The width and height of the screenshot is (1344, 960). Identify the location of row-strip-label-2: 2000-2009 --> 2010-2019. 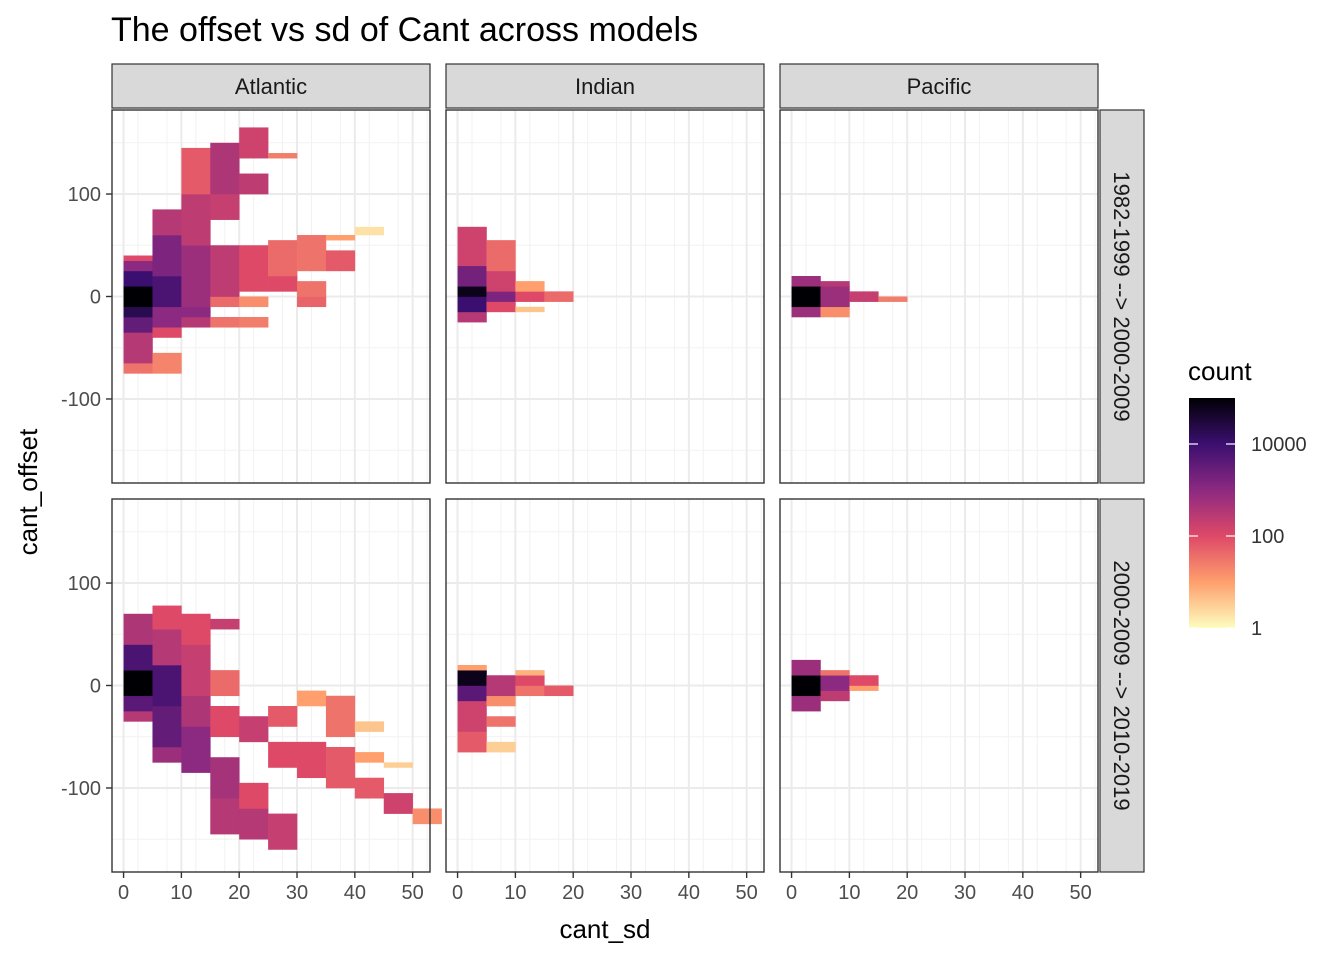
(1121, 685).